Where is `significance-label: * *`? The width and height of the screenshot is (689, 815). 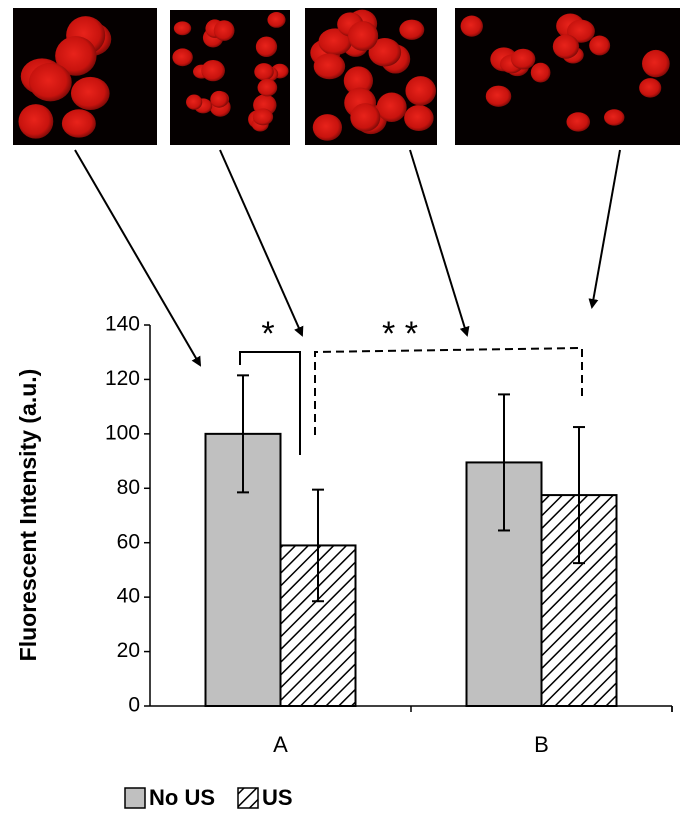 significance-label: * * is located at coordinates (400, 334).